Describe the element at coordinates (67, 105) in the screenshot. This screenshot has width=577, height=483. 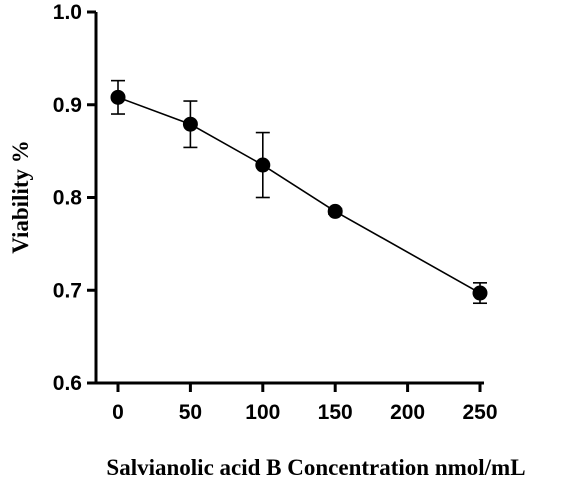
I see `y-tick-label: 0.9` at that location.